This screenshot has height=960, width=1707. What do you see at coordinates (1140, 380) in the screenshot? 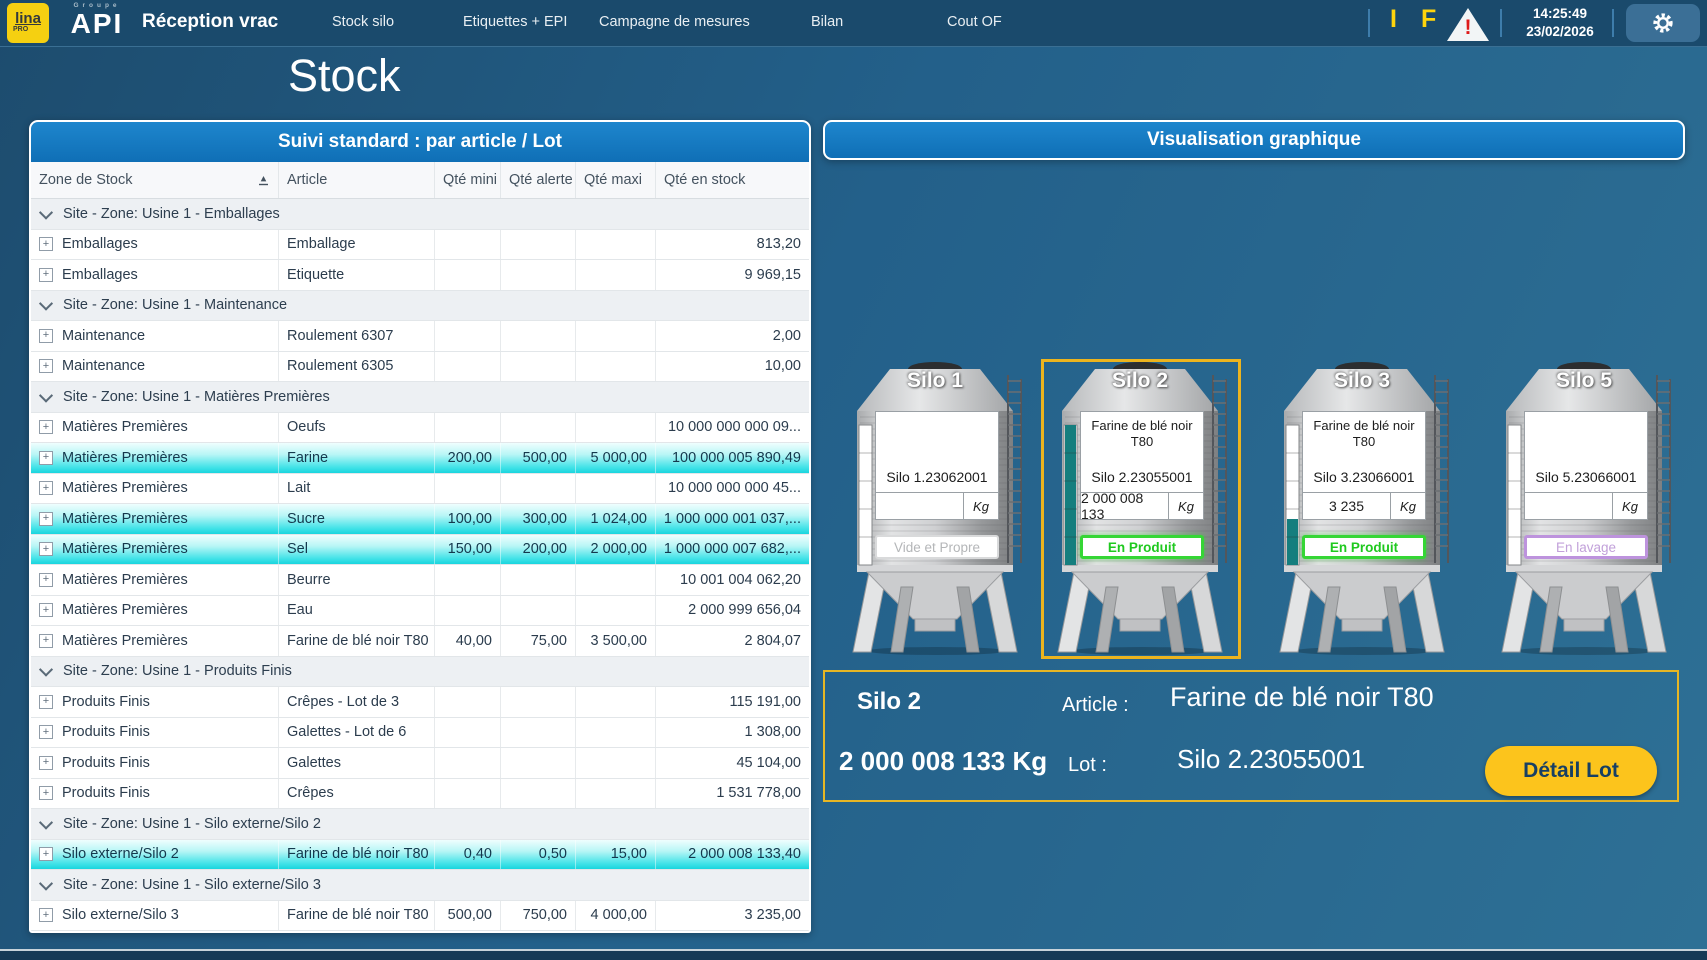
I see `silo-title: Silo 2` at bounding box center [1140, 380].